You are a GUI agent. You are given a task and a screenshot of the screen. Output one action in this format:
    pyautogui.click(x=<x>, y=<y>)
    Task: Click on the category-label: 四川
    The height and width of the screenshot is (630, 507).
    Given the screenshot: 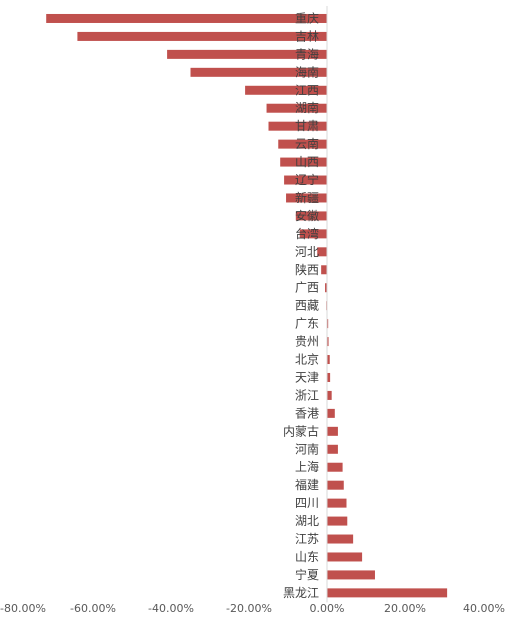 What is the action you would take?
    pyautogui.click(x=307, y=503)
    